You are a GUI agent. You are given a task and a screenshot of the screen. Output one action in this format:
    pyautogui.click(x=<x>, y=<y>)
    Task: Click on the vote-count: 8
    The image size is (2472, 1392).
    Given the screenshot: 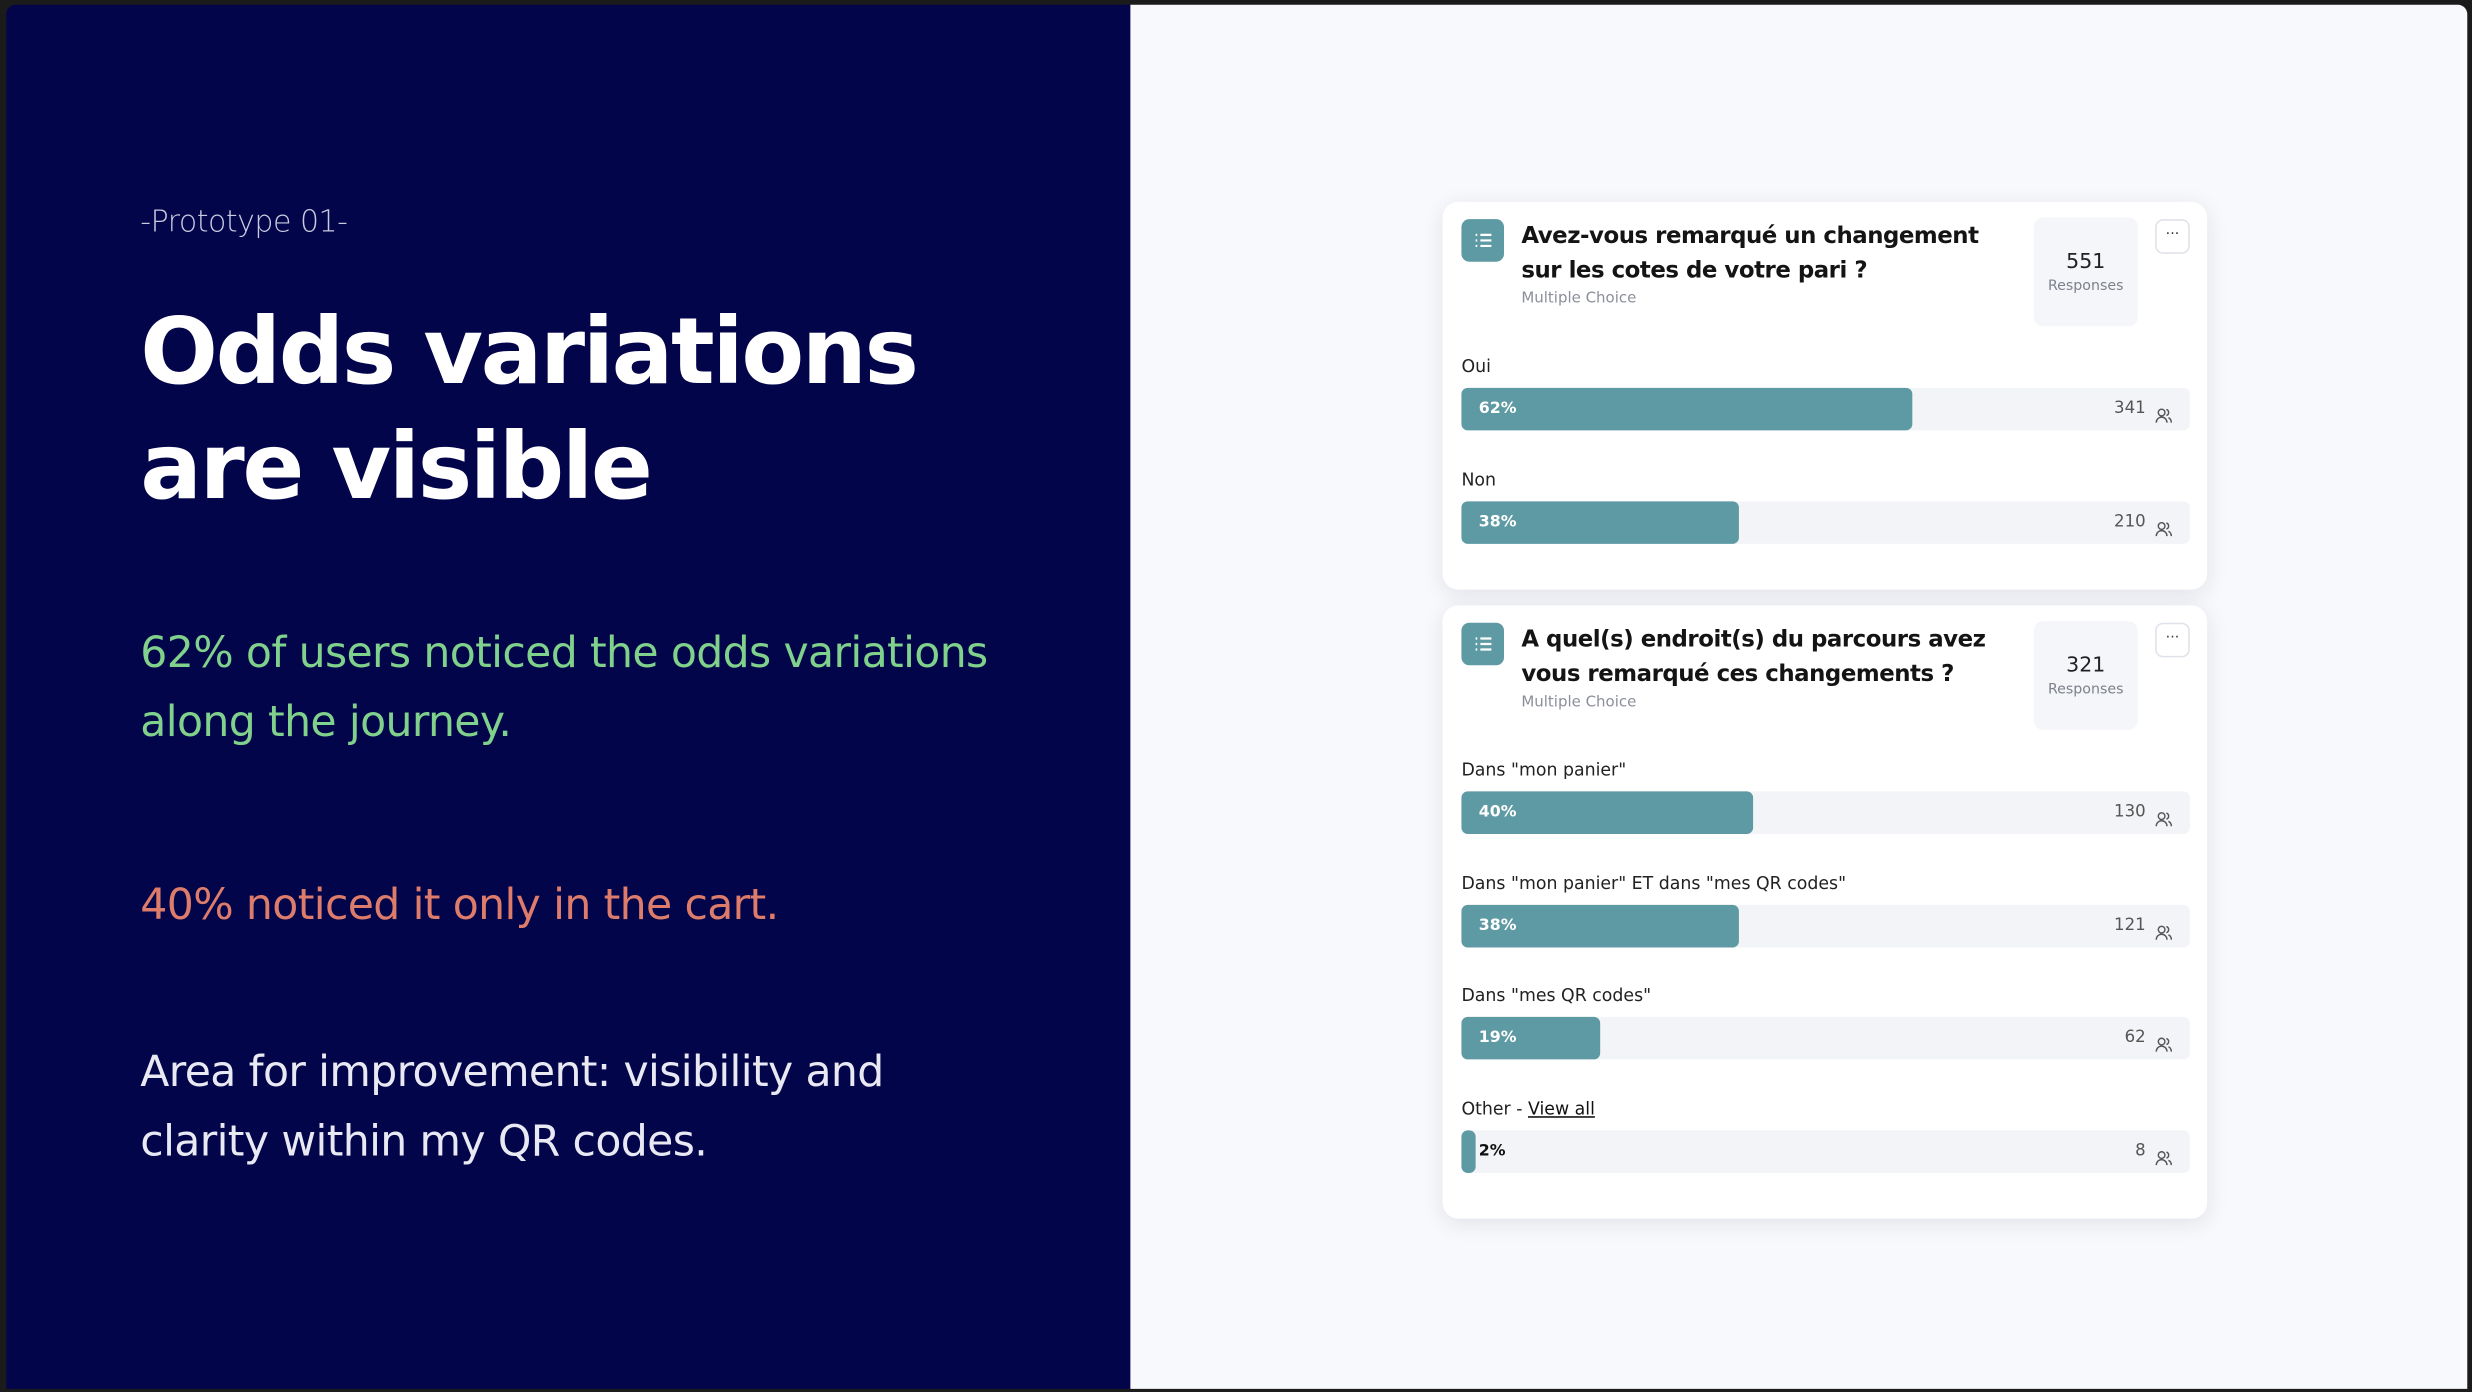 What is the action you would take?
    pyautogui.click(x=2140, y=1150)
    